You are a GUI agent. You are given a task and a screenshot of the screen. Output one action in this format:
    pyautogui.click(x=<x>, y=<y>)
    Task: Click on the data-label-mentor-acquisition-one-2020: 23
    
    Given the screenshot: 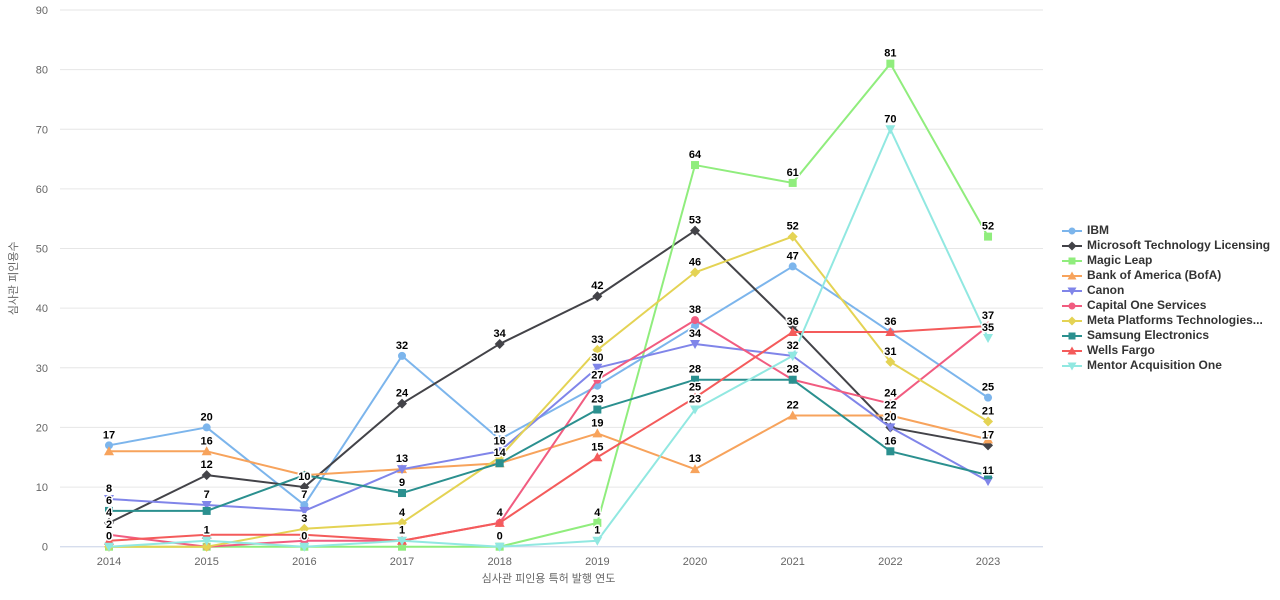 What is the action you would take?
    pyautogui.click(x=695, y=400)
    